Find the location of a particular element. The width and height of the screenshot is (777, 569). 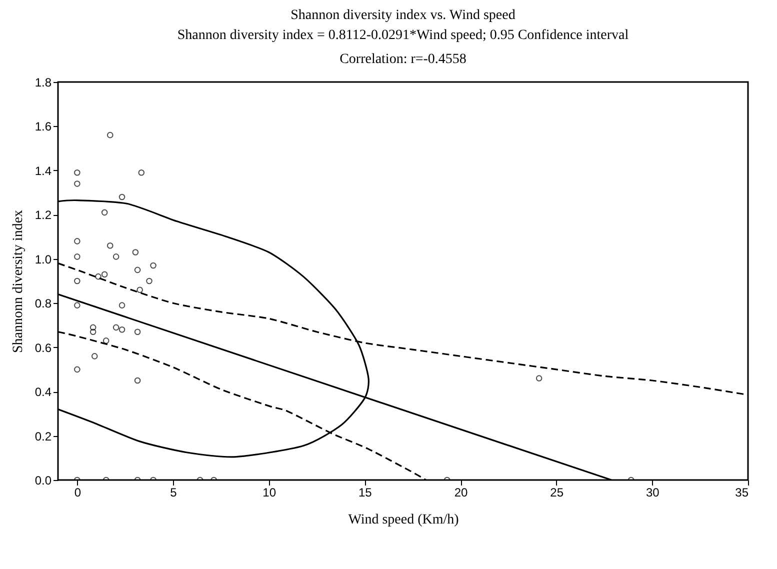

y-tick-label: 1.4 is located at coordinates (43, 171).